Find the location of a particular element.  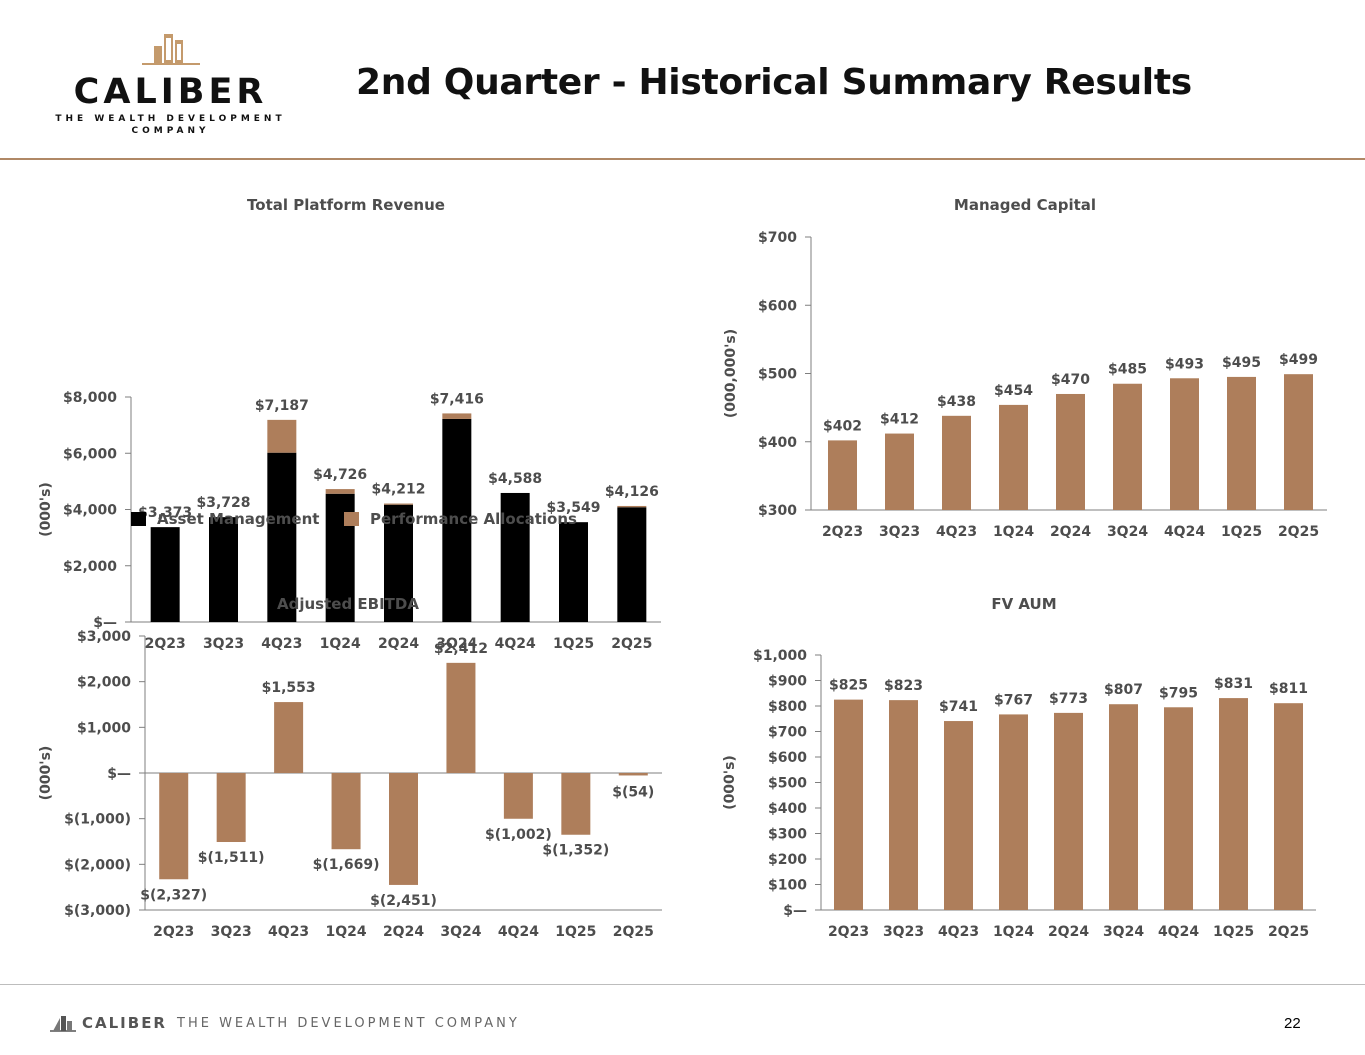

y-tick-label: $6,000 is located at coordinates (90, 454).